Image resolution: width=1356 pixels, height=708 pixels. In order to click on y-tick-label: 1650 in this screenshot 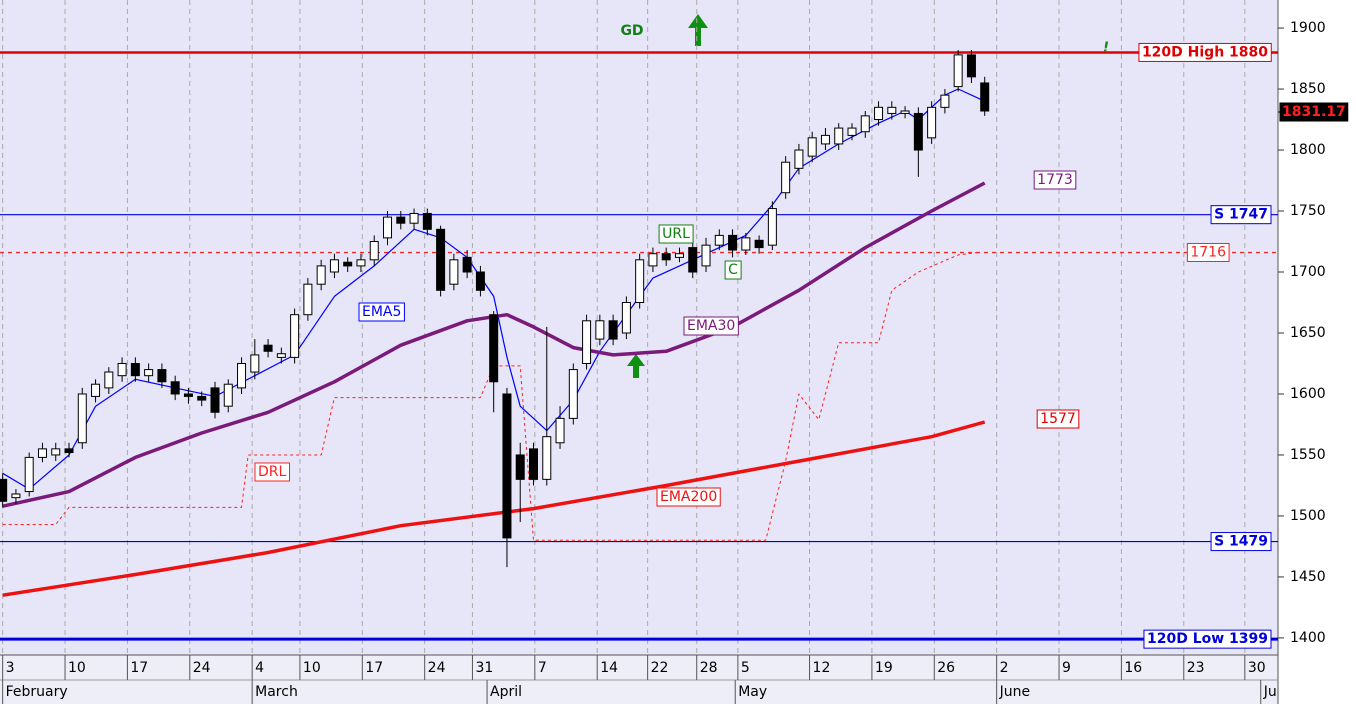, I will do `click(1308, 333)`.